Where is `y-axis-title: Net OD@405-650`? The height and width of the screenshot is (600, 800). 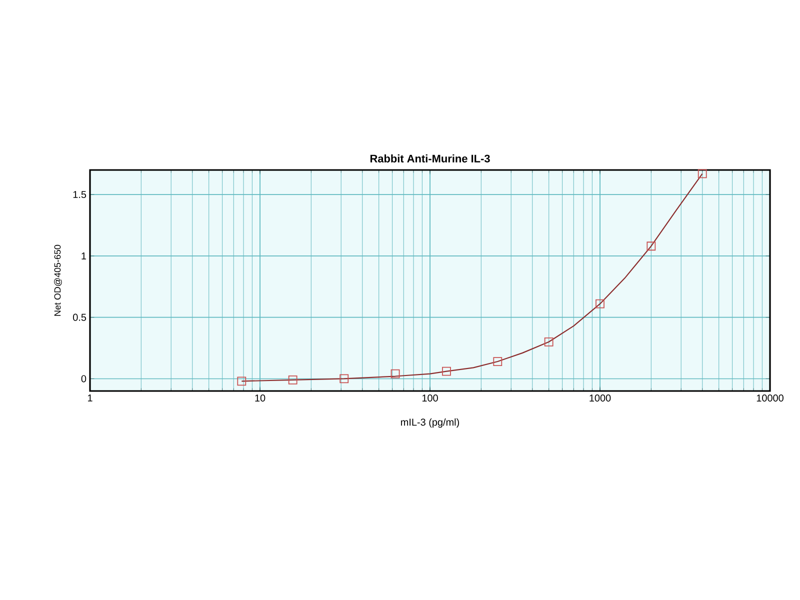
y-axis-title: Net OD@405-650 is located at coordinates (58, 280).